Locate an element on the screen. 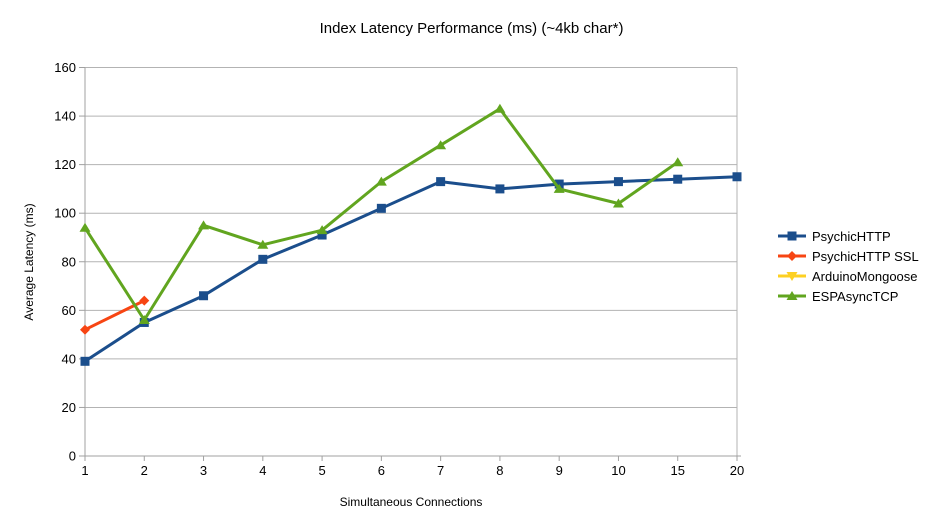 This screenshot has width=943, height=530. legend-item-psychichttp: PsychicHTTP is located at coordinates (848, 236).